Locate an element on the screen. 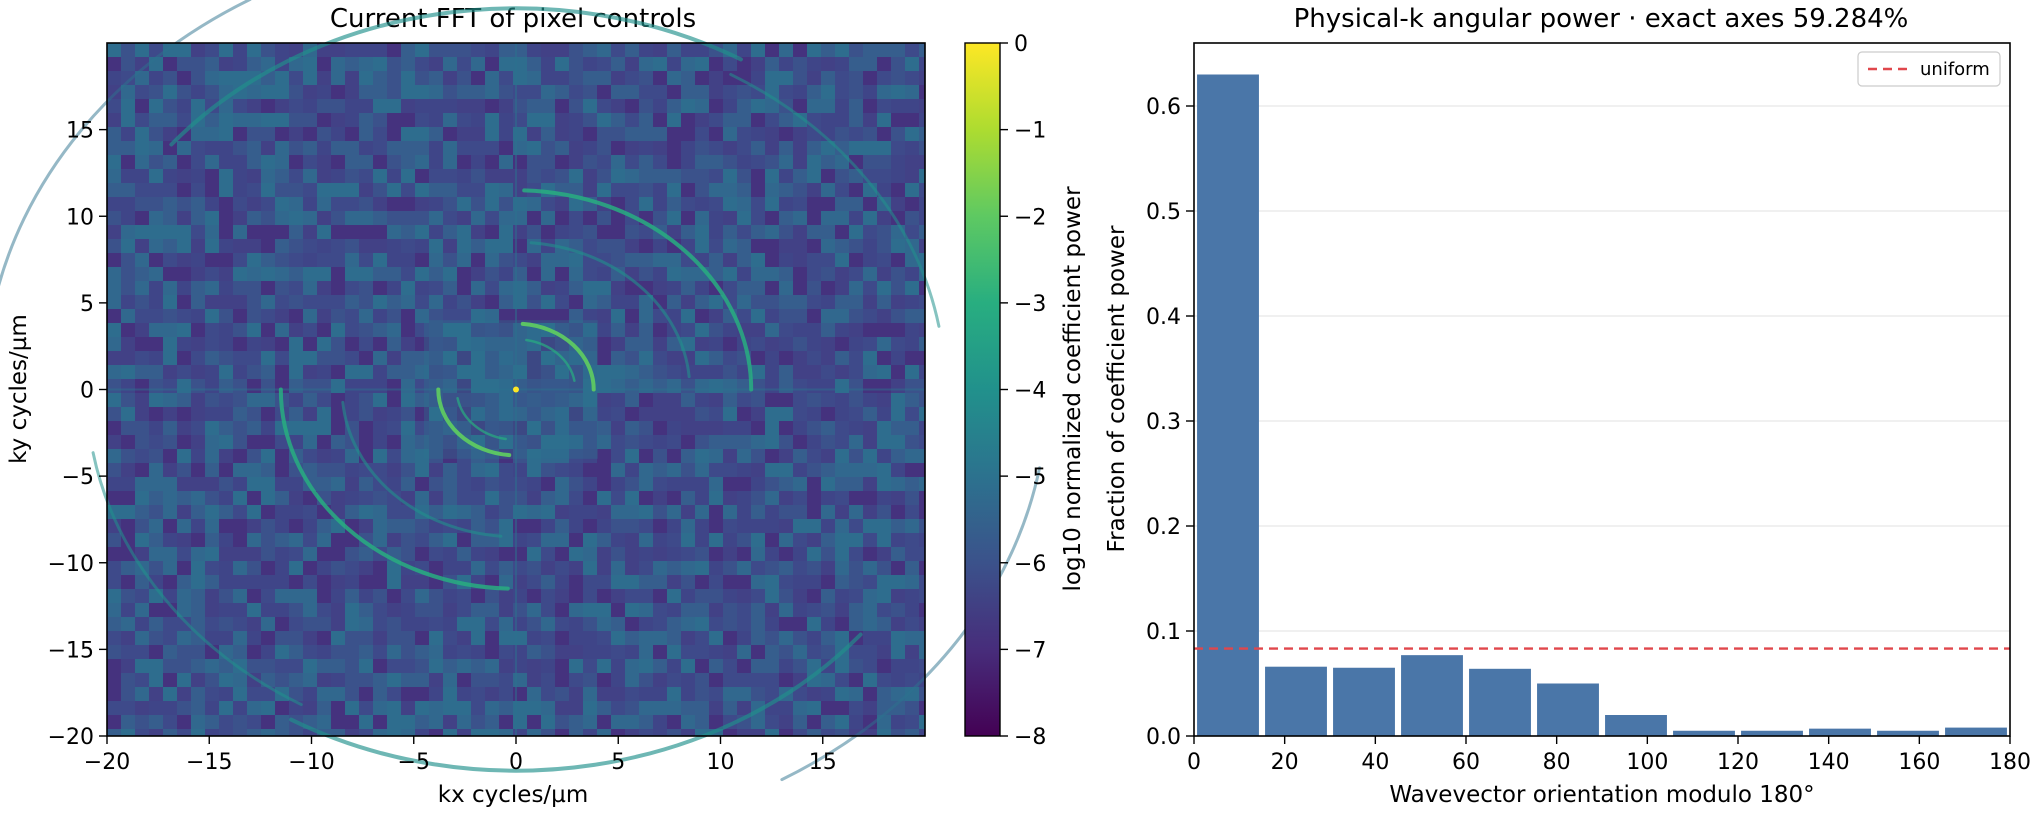  bar-y-tick-label: 0.3 is located at coordinates (1163, 422).